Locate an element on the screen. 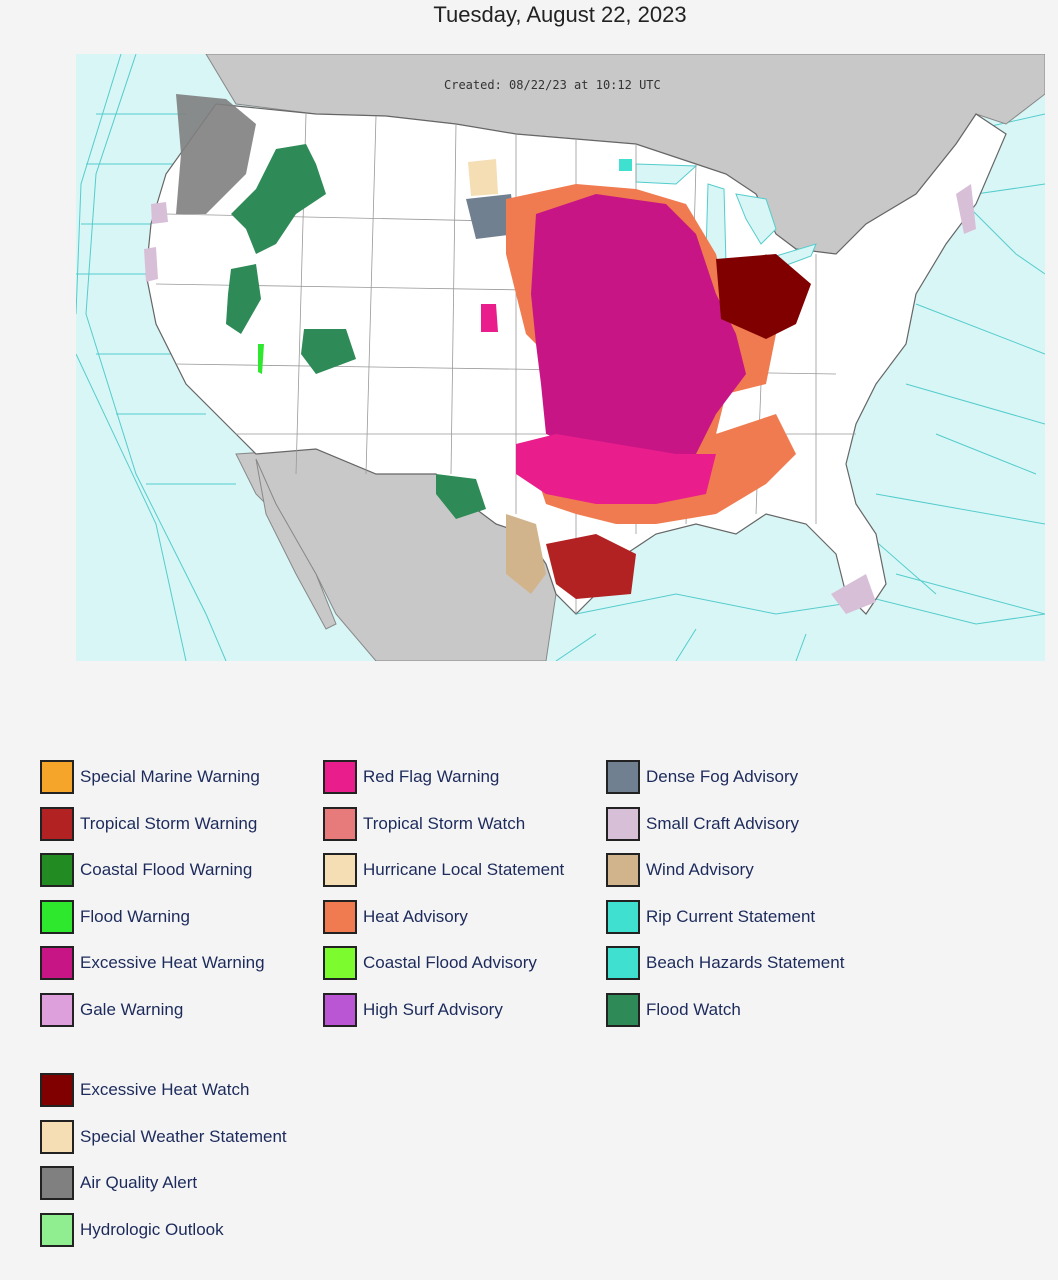 The width and height of the screenshot is (1058, 1280). baja-peninsula is located at coordinates (296, 544).